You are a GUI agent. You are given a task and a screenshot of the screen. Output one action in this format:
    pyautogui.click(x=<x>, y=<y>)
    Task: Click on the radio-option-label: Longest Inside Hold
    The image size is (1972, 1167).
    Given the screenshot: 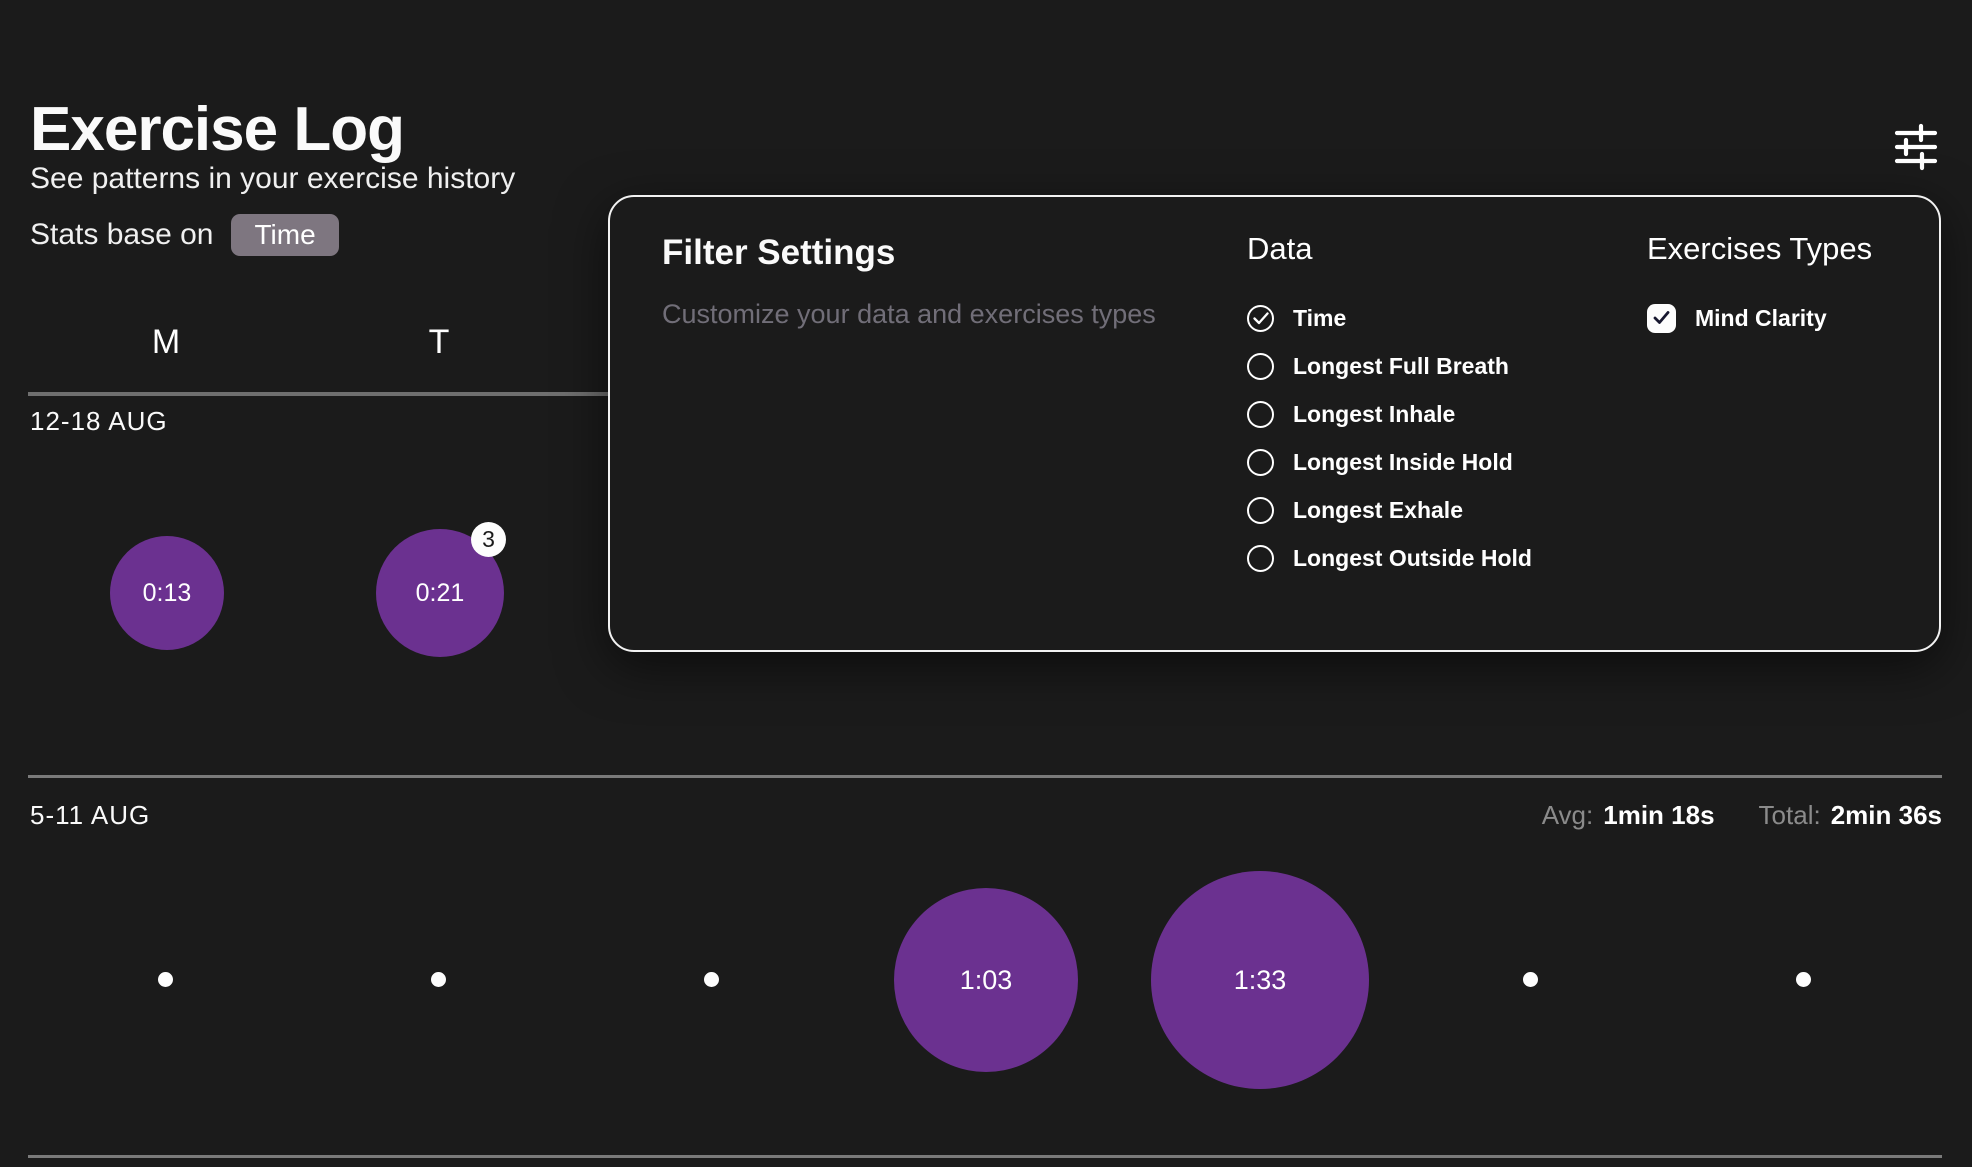 What is the action you would take?
    pyautogui.click(x=1403, y=461)
    